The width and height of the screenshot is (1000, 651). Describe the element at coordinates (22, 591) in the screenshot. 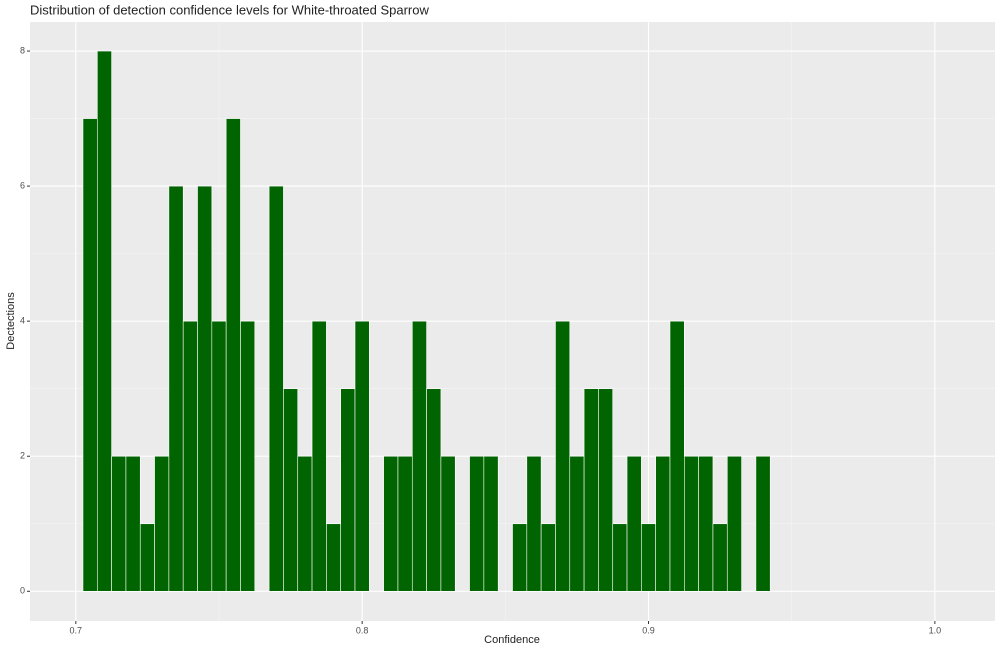

I see `y-tick-label: 0` at that location.